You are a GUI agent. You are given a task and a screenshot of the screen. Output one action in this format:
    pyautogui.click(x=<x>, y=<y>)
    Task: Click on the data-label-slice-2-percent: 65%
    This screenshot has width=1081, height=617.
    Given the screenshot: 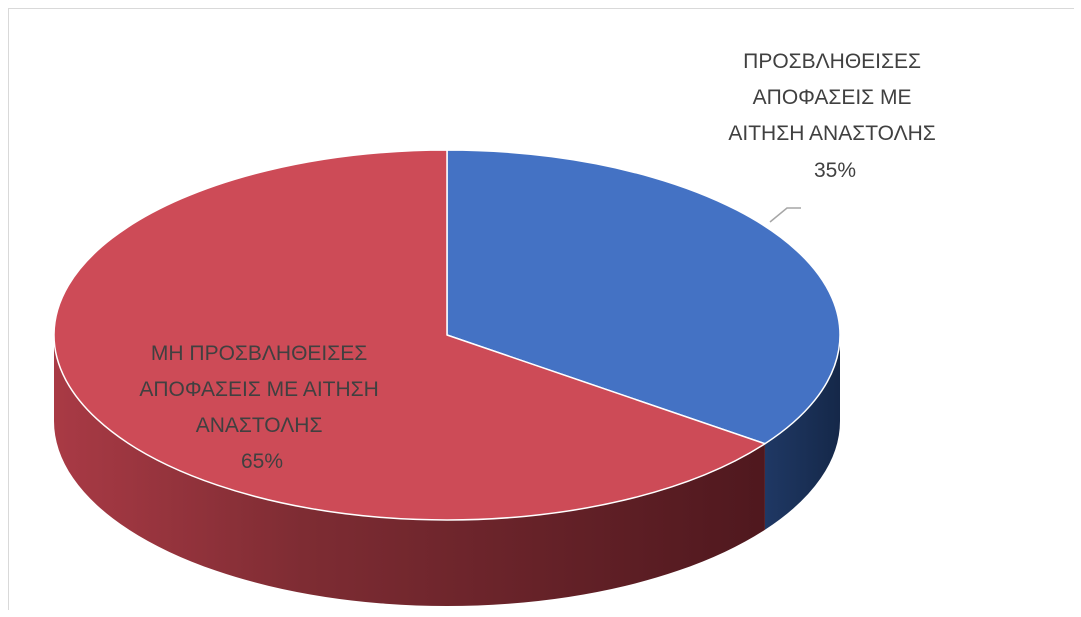 What is the action you would take?
    pyautogui.click(x=262, y=461)
    